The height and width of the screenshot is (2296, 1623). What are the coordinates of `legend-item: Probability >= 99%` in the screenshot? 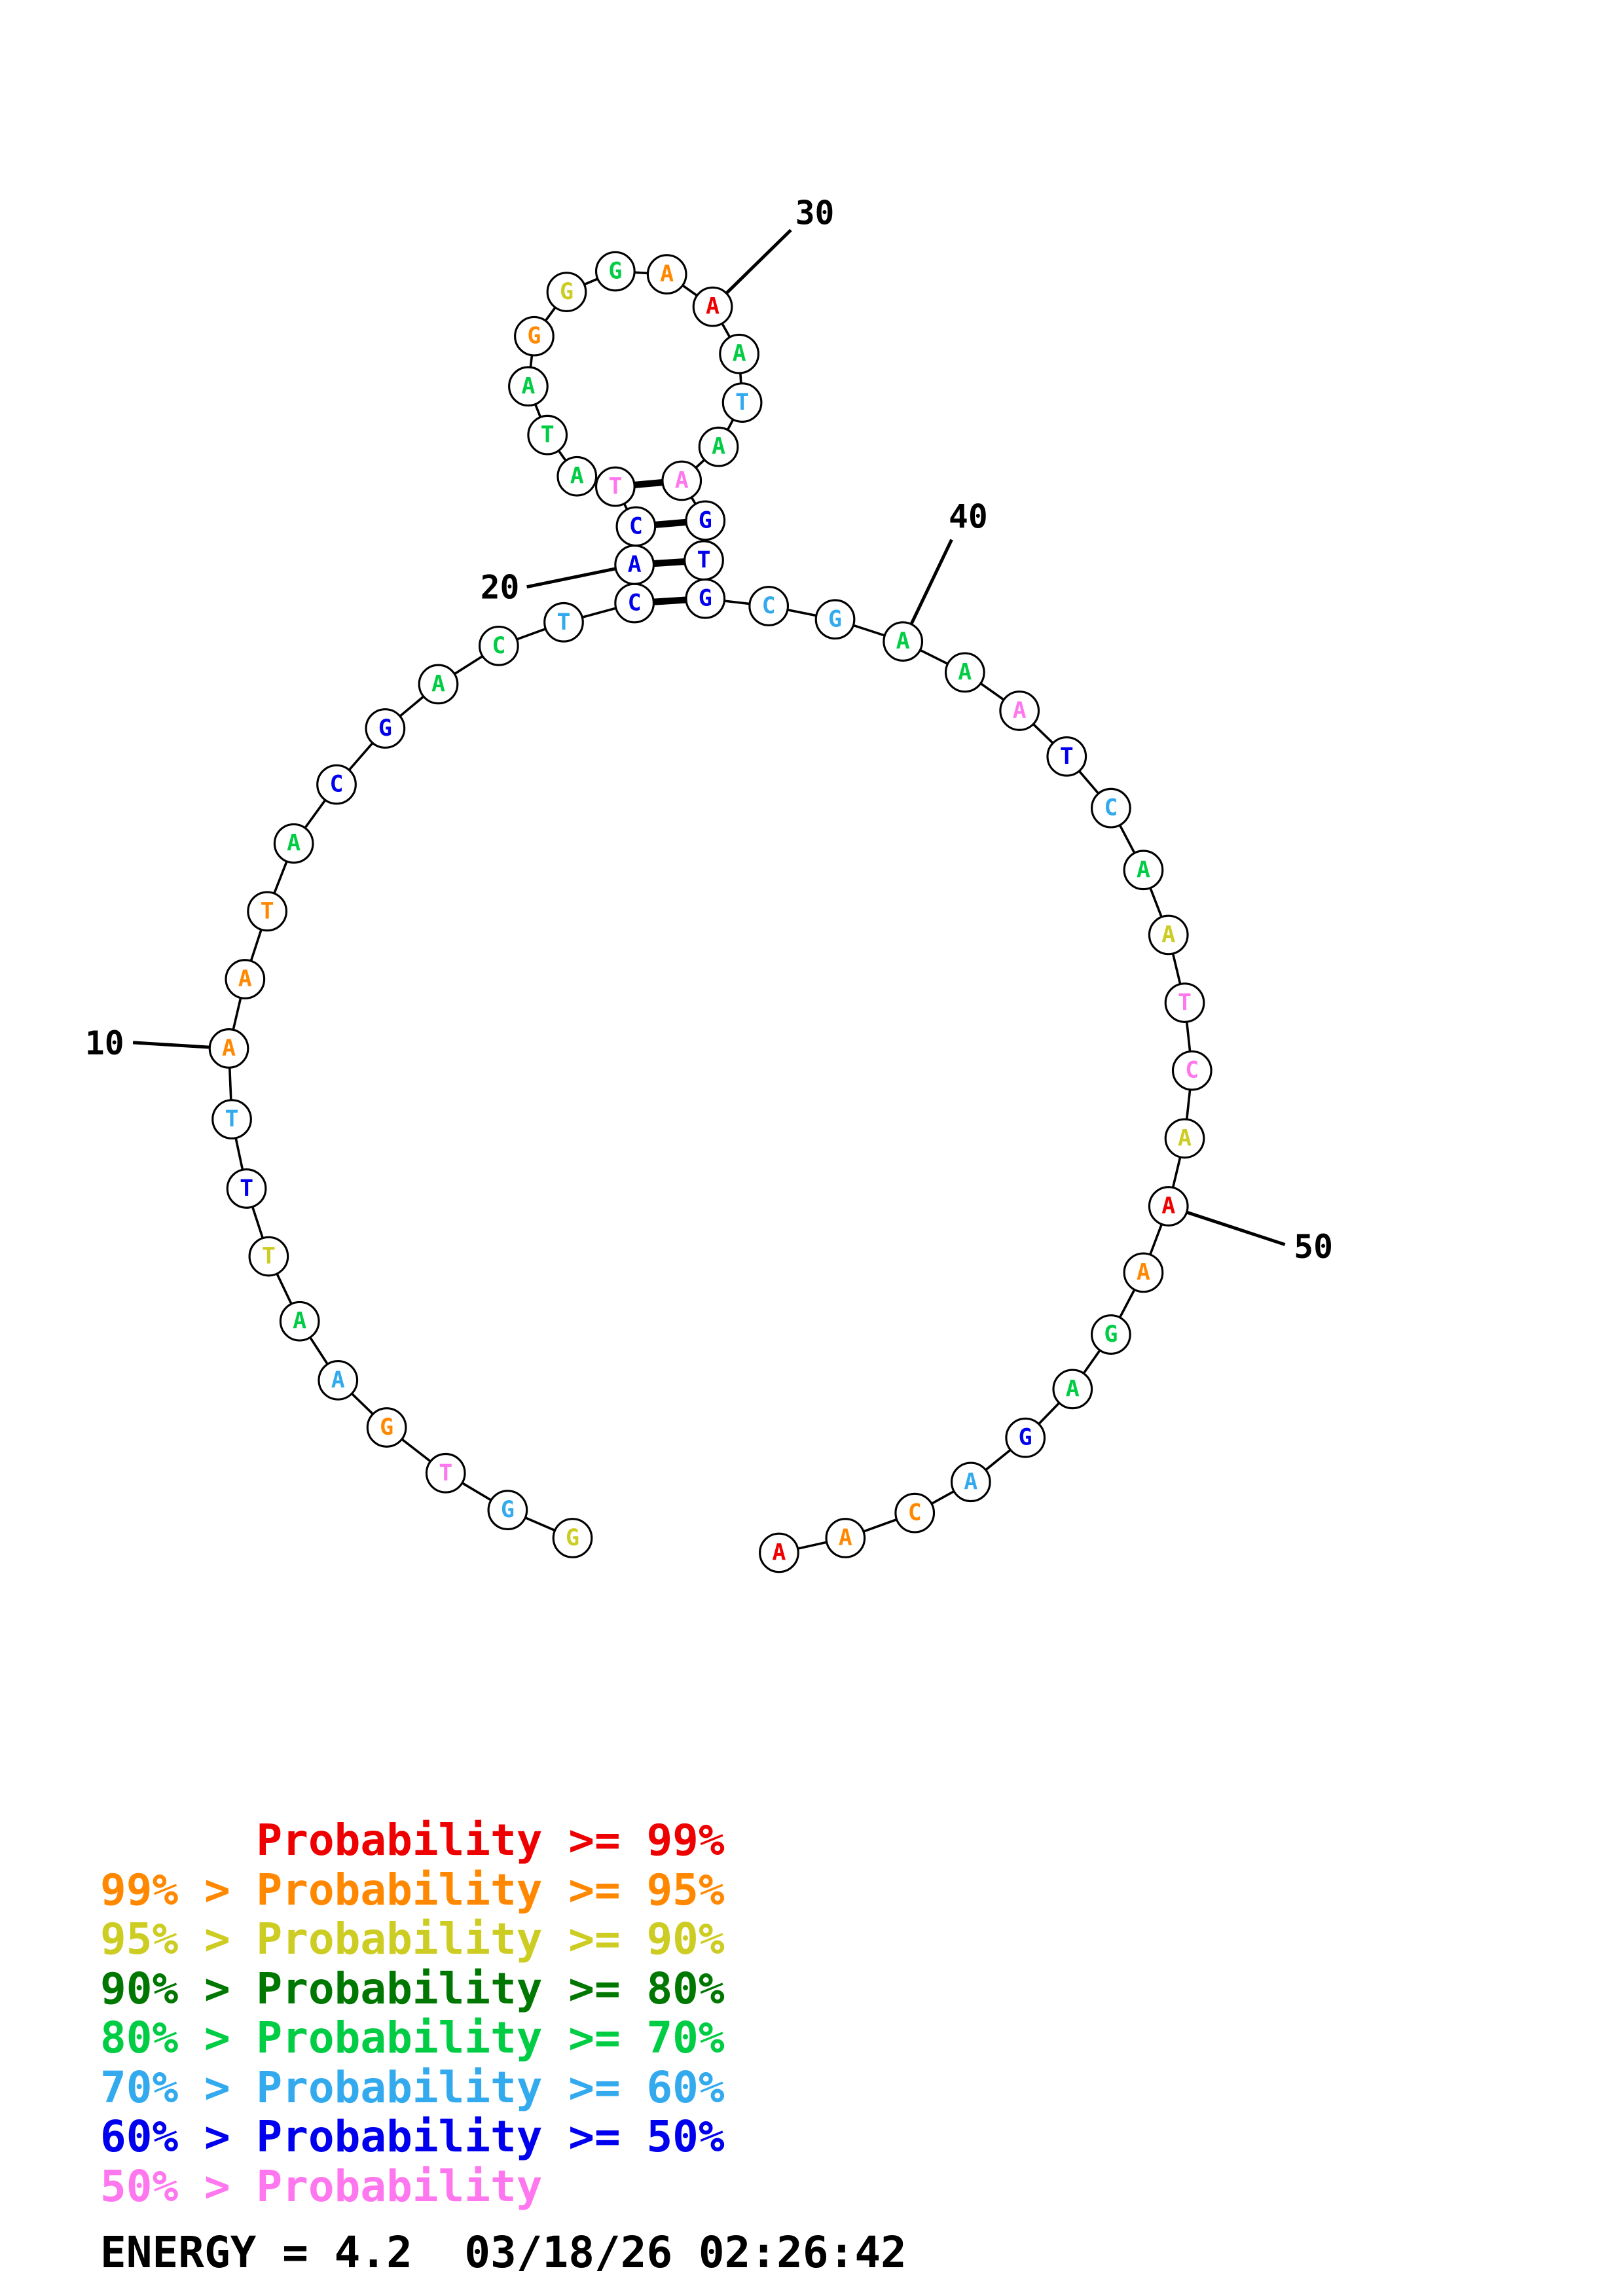 It's located at (412, 1840).